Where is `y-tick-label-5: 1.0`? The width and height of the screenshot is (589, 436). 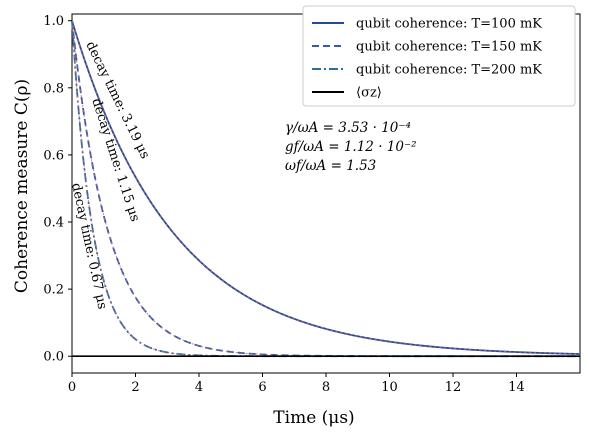
y-tick-label-5: 1.0 is located at coordinates (53, 21).